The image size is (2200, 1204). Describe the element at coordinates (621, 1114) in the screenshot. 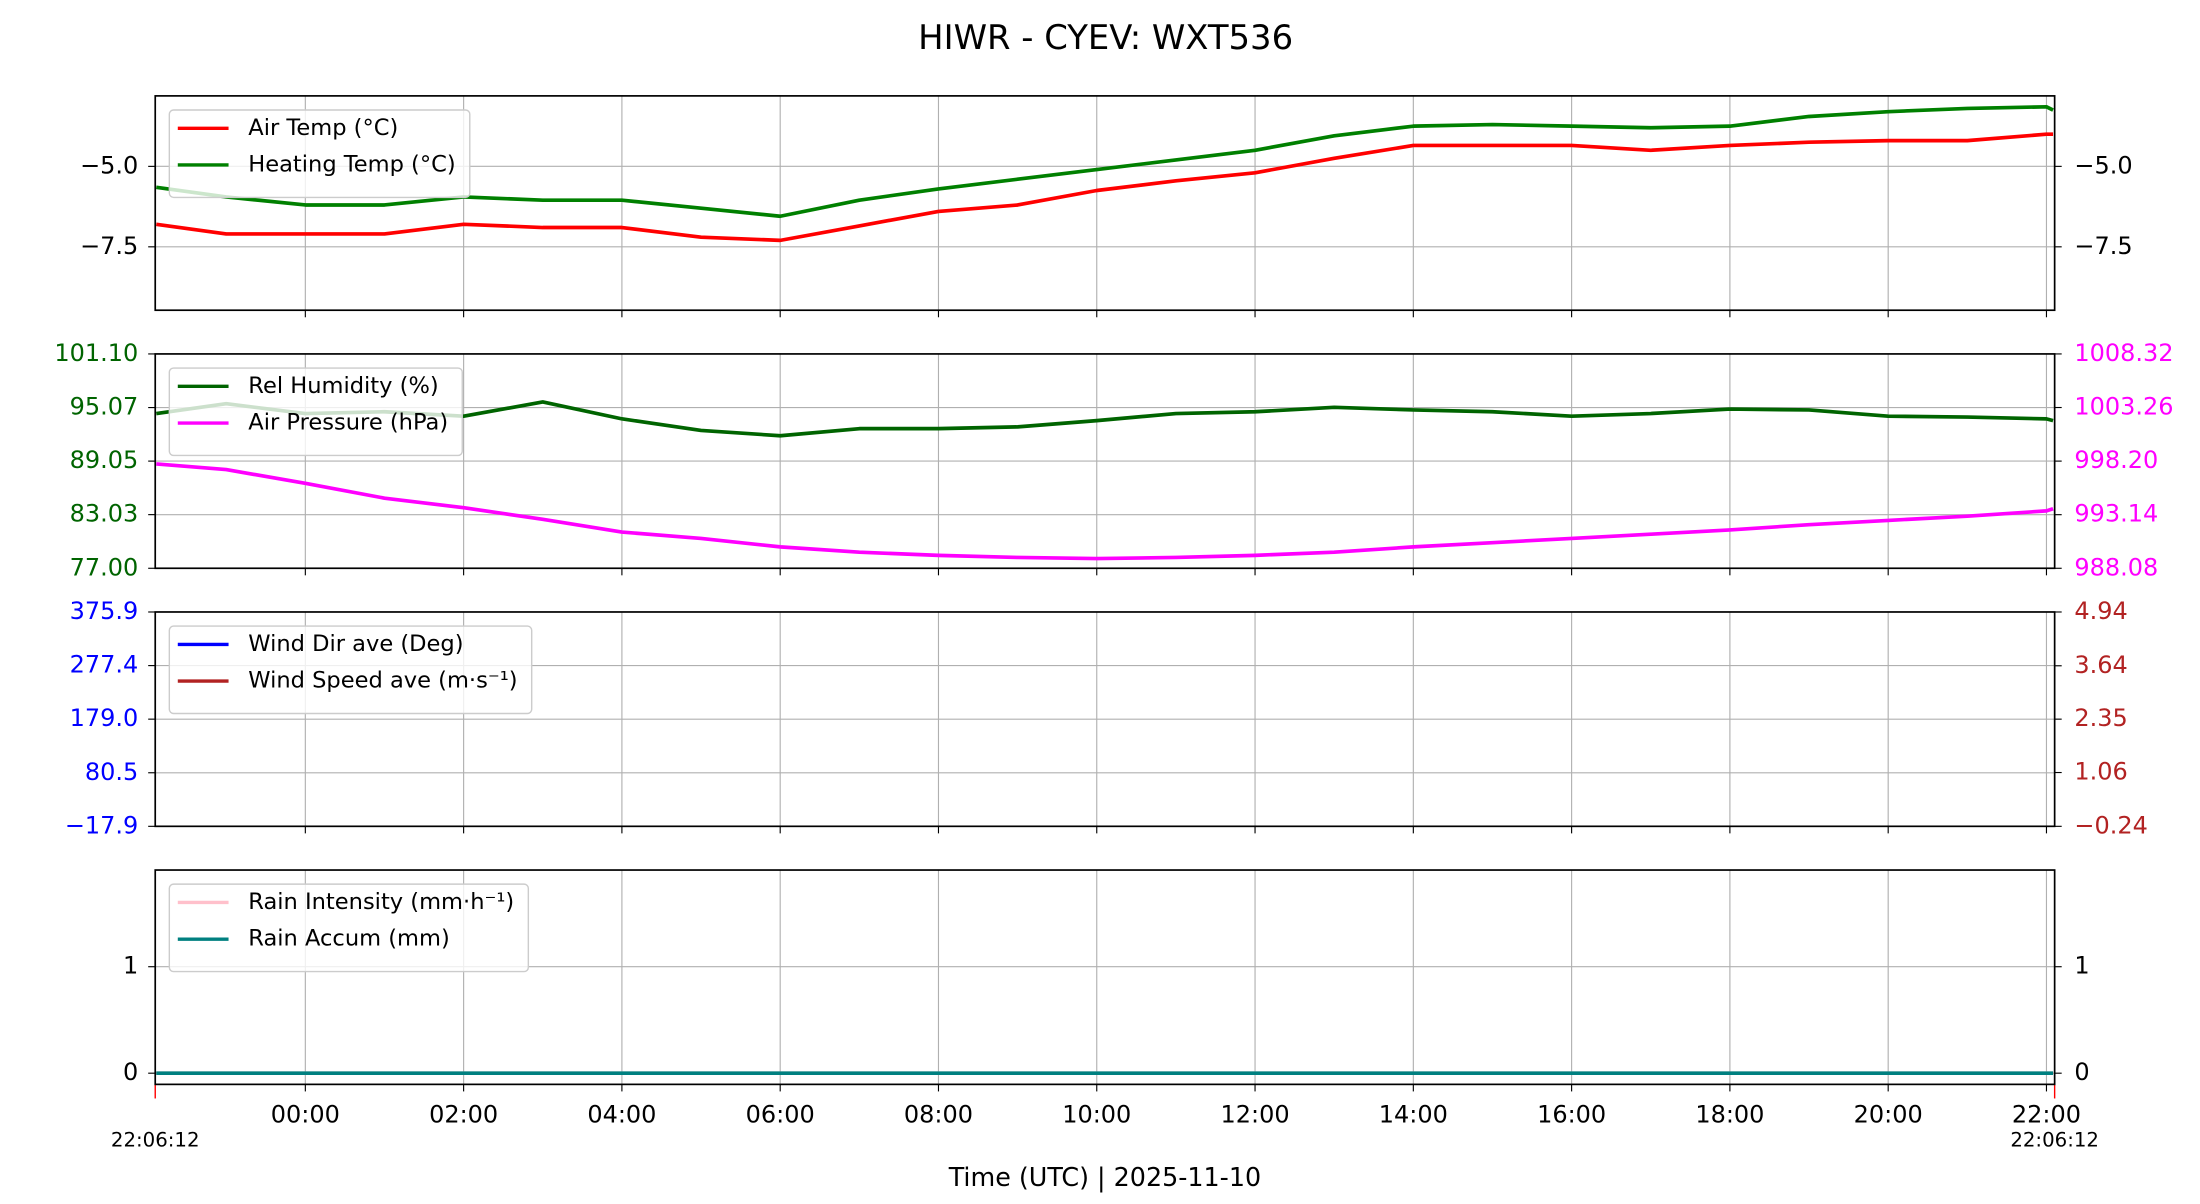

I see `x-tick-label: 04:00` at that location.